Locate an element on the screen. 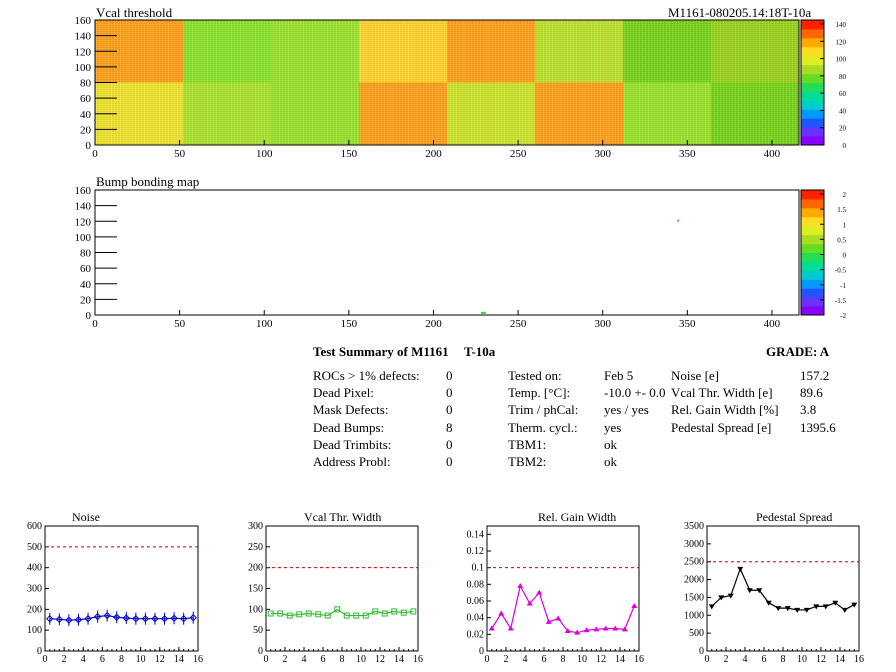  x-tick-label: 250 is located at coordinates (518, 324).